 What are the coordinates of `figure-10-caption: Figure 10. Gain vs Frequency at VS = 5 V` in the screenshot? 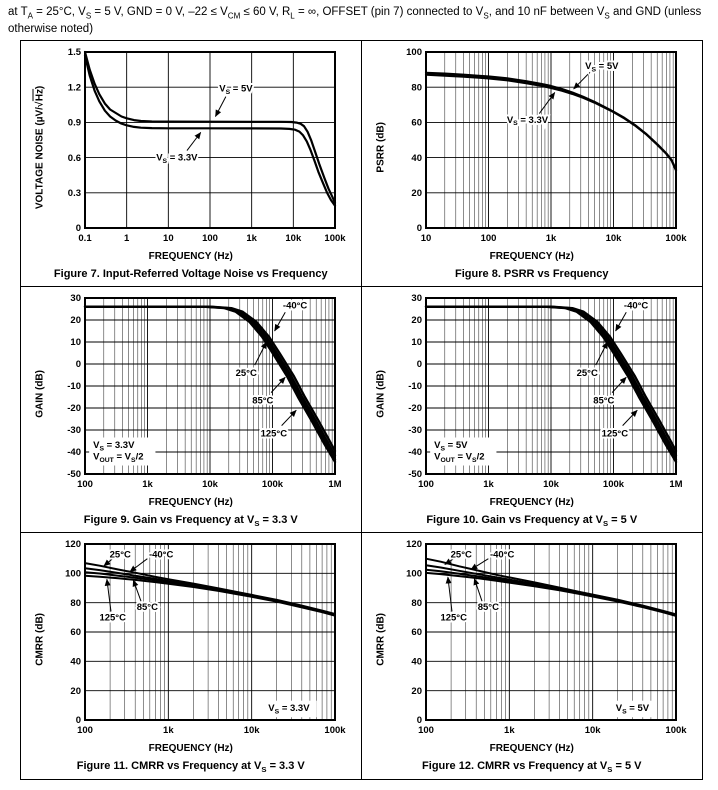 It's located at (532, 520).